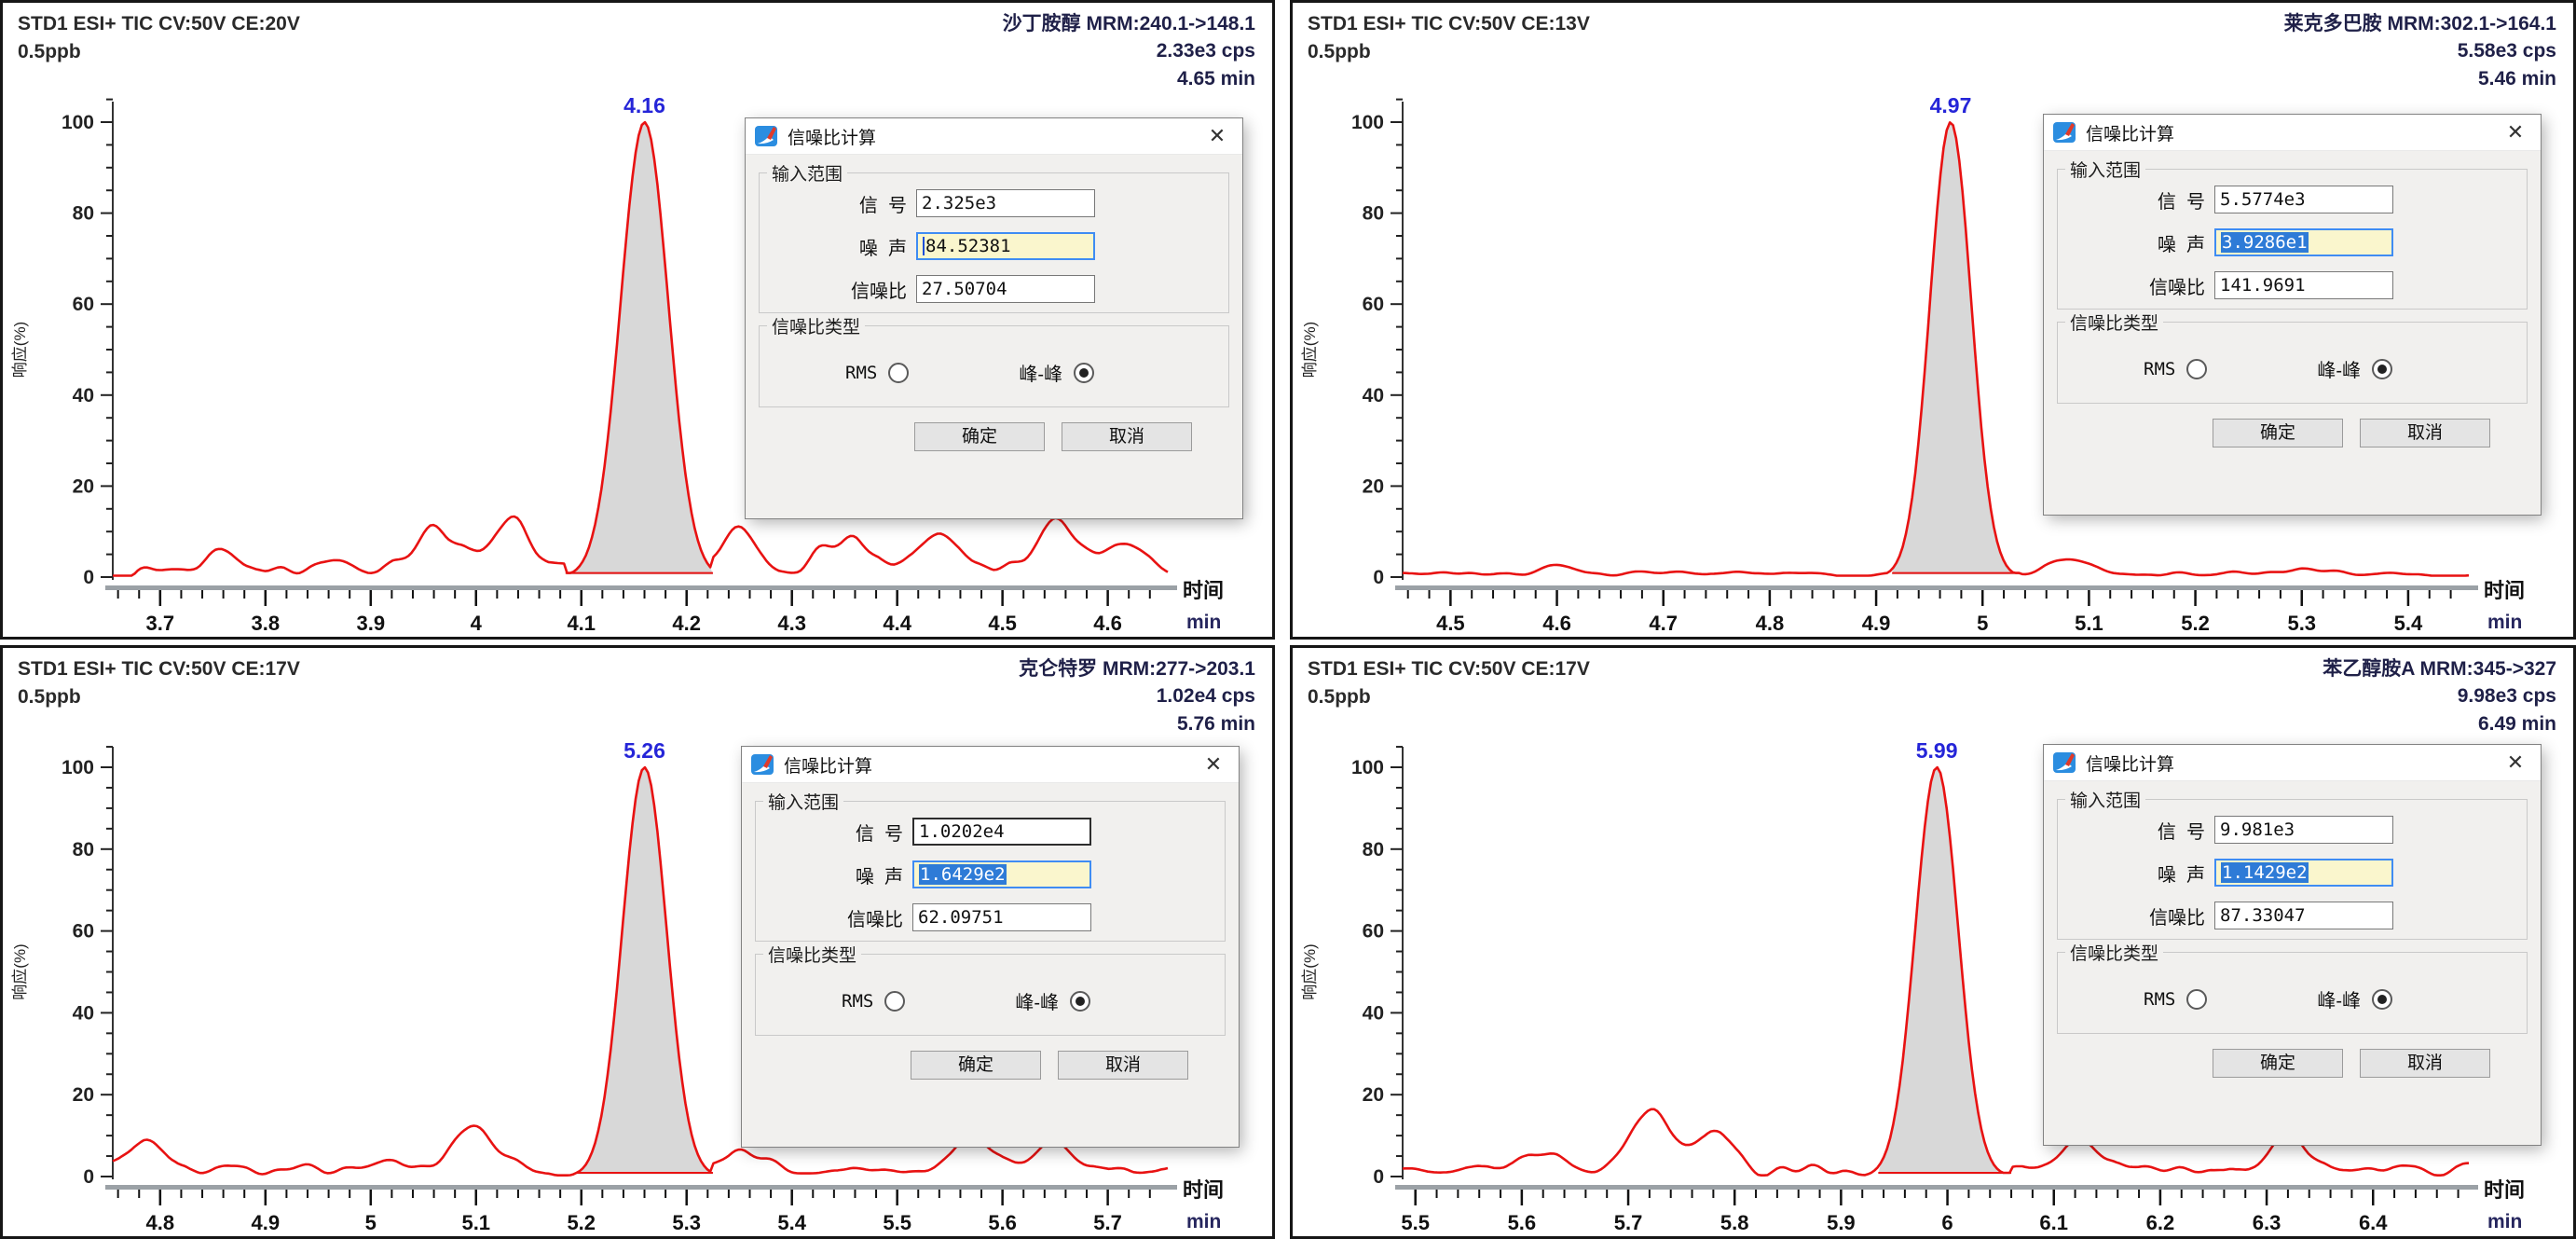 This screenshot has height=1239, width=2576. Describe the element at coordinates (879, 877) in the screenshot. I see `noise-label: 噪 声` at that location.